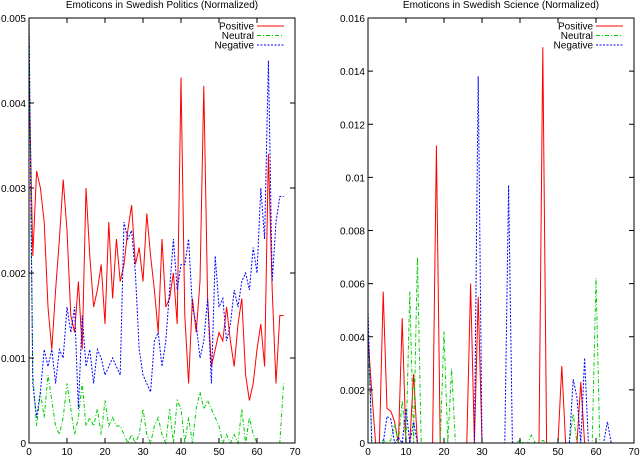 This screenshot has height=457, width=640. What do you see at coordinates (352, 285) in the screenshot?
I see `y-tick-label: 0.006` at bounding box center [352, 285].